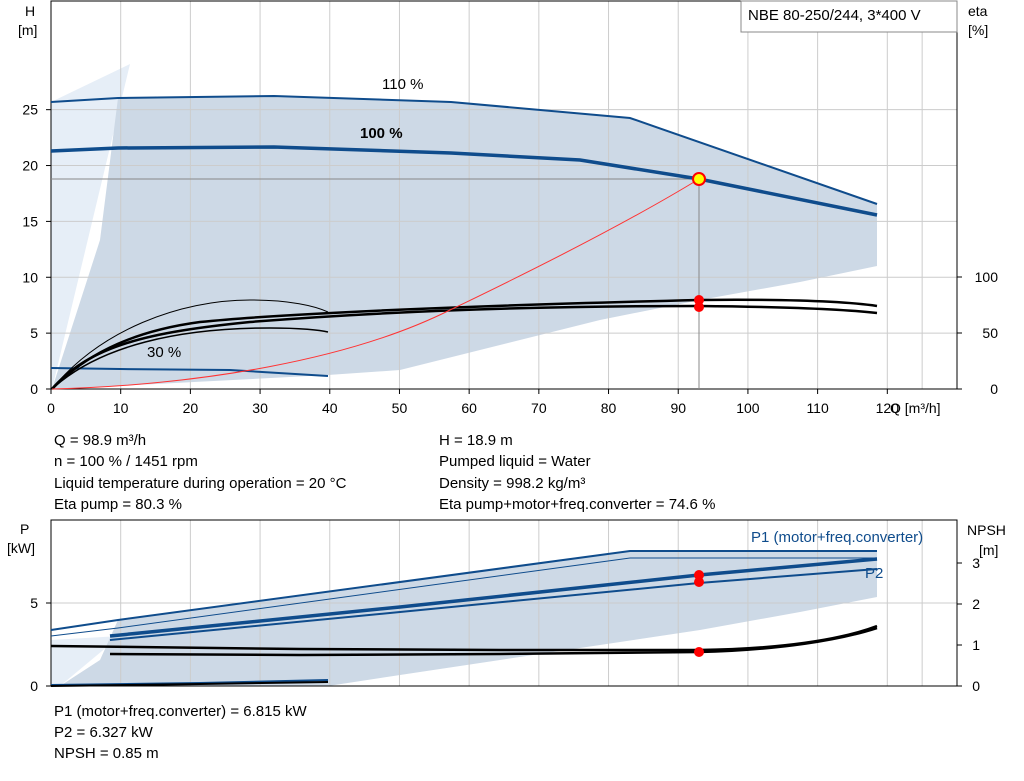  I want to click on top-y-tick-label: 0, so click(34, 389).